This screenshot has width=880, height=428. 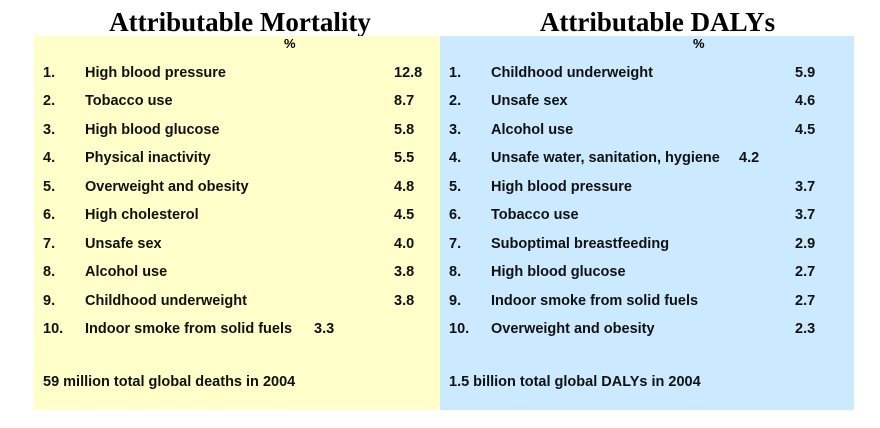 What do you see at coordinates (647, 130) in the screenshot?
I see `dalys-row: 3. Alcohol use 4.5` at bounding box center [647, 130].